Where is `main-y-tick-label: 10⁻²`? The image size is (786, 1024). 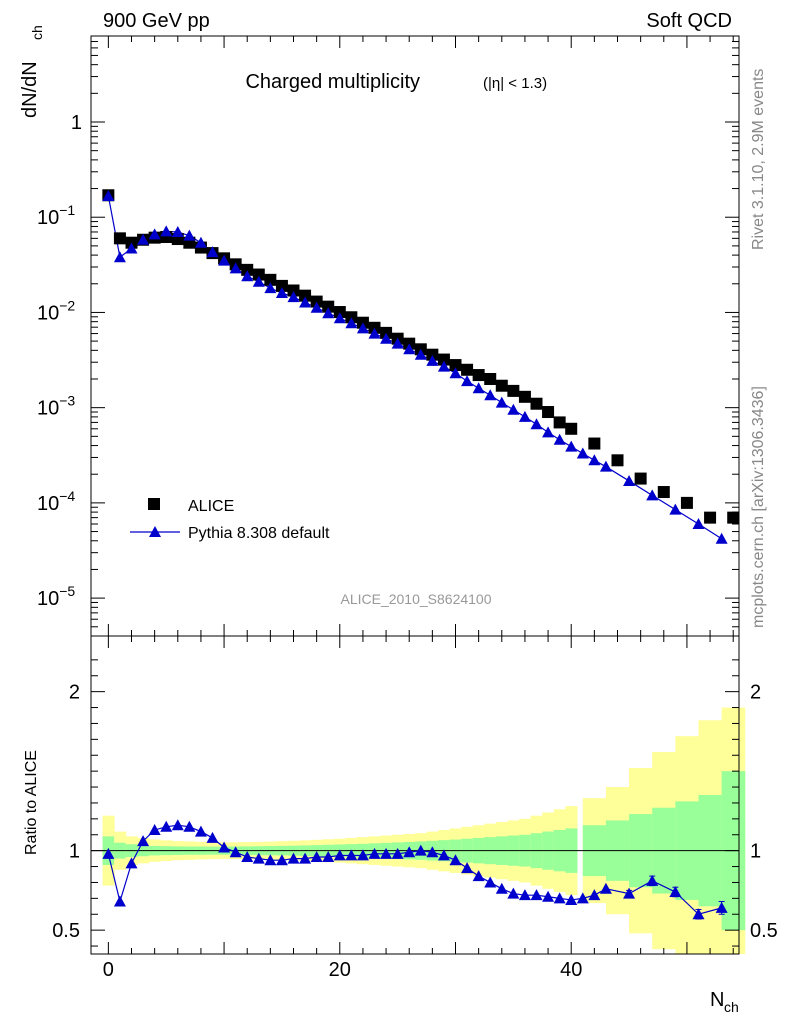 main-y-tick-label: 10⁻² is located at coordinates (56, 310).